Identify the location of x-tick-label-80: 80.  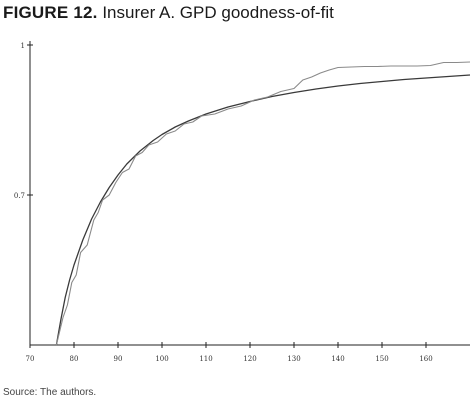
(74, 359).